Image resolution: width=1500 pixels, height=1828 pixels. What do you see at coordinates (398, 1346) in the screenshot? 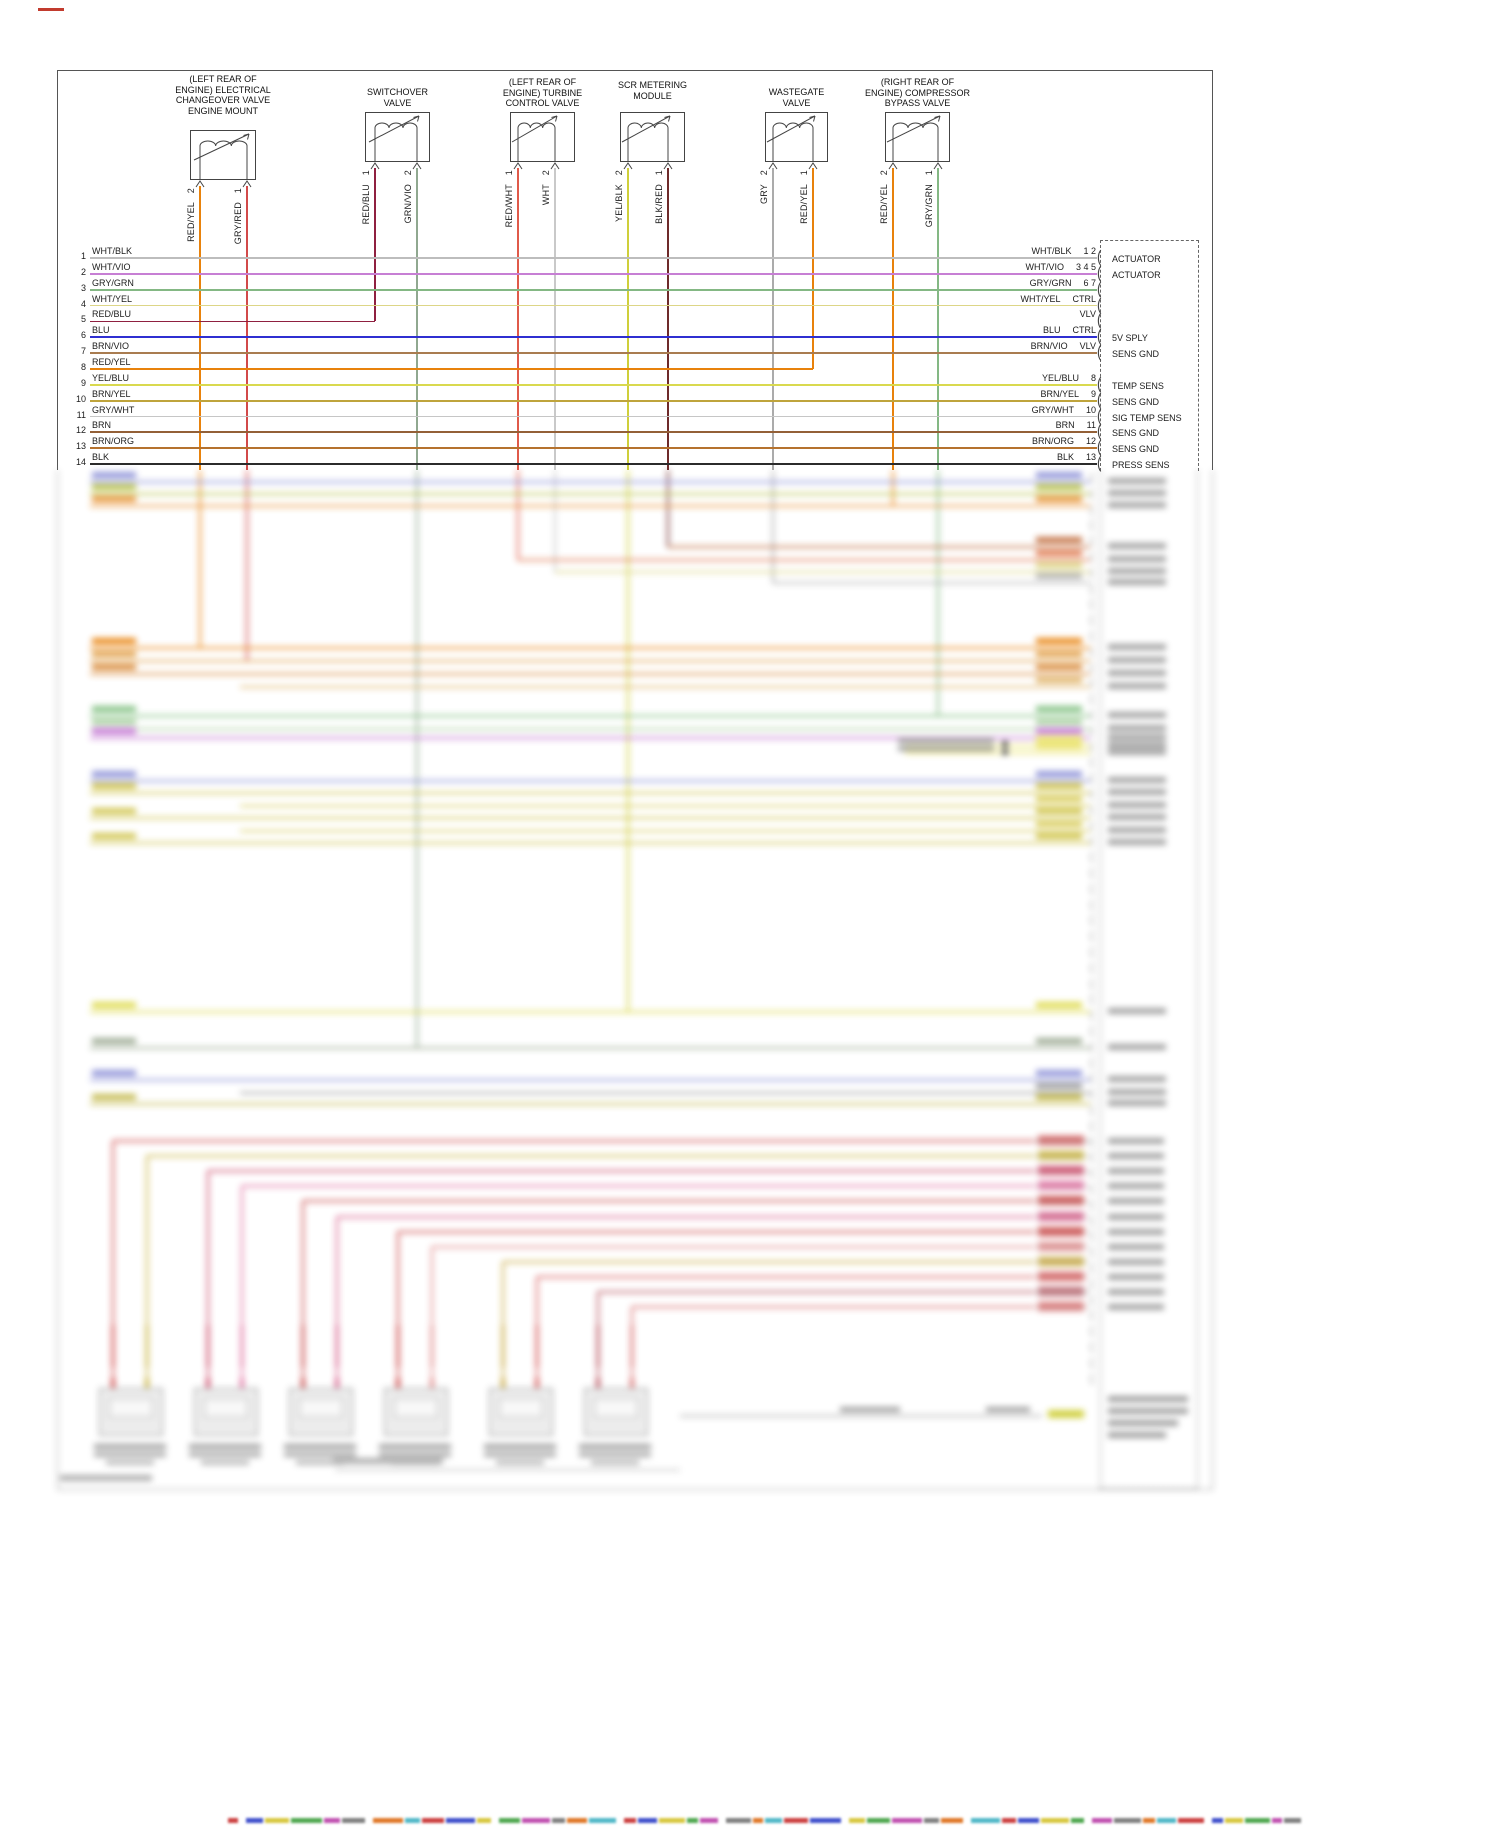
I see `blurred-rotated-label` at bounding box center [398, 1346].